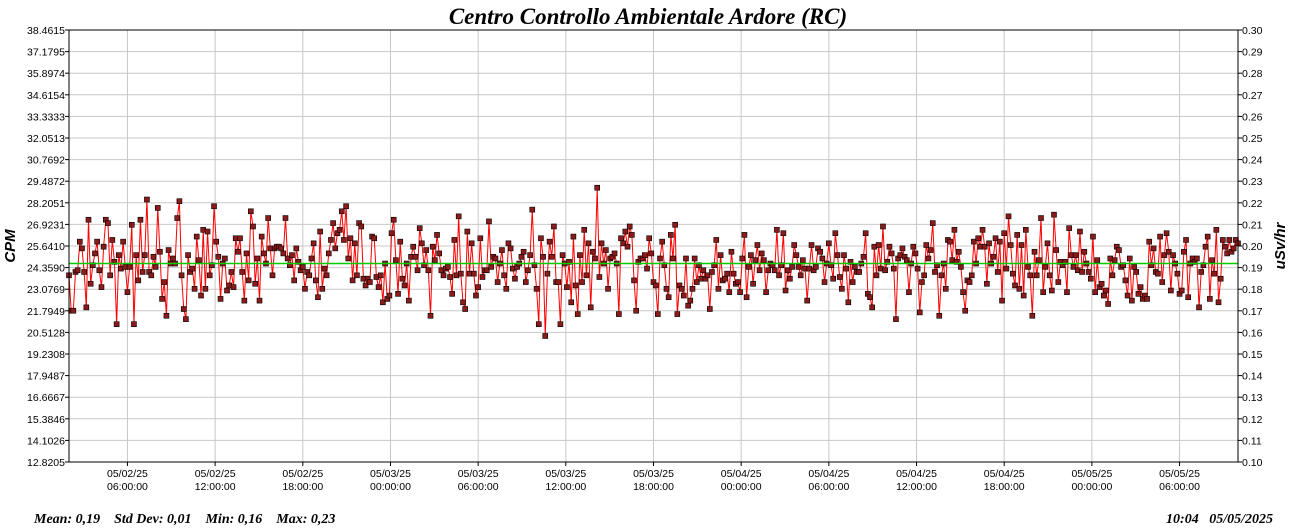  Describe the element at coordinates (1252, 225) in the screenshot. I see `y2-tick-label: 0.21` at that location.